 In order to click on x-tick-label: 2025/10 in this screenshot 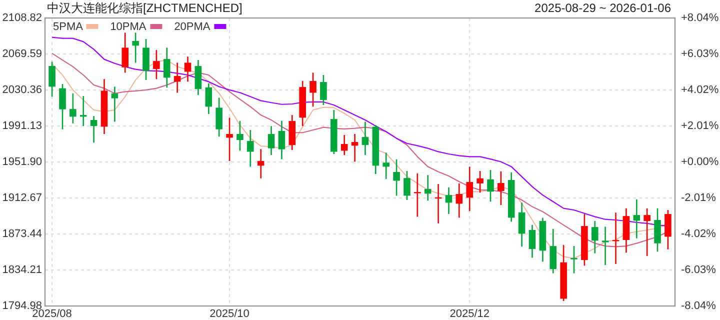, I will do `click(230, 314)`.